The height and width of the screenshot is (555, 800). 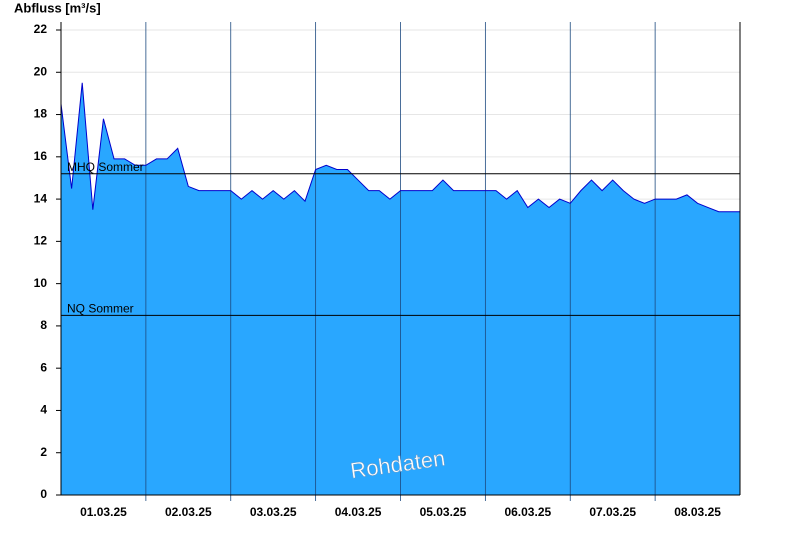 I want to click on y-tick-label: 4, so click(x=43, y=410).